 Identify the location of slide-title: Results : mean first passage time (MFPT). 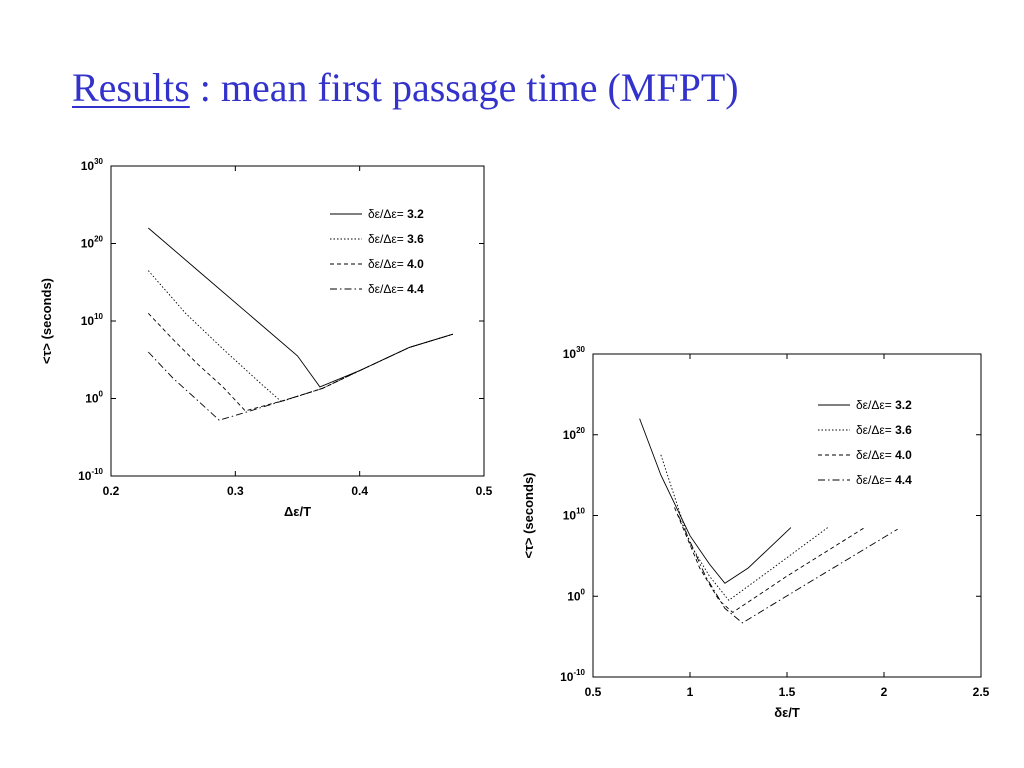
(405, 88).